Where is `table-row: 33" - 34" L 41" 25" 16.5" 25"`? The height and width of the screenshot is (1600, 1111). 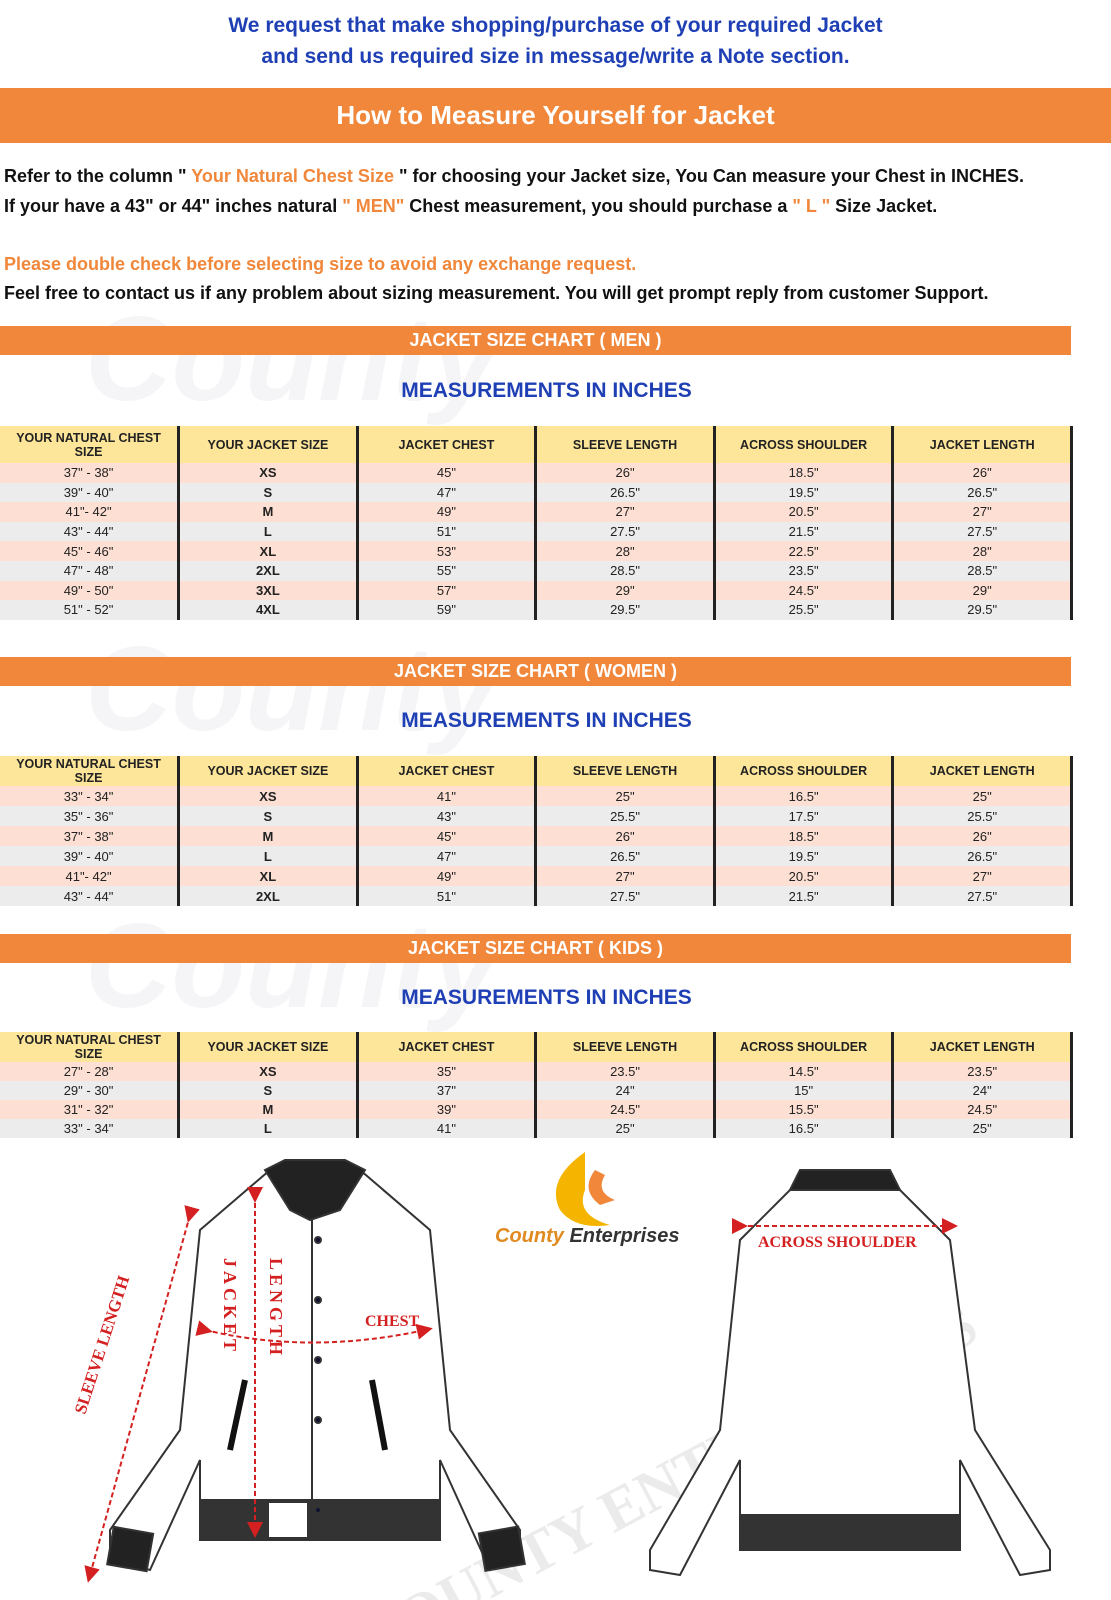 table-row: 33" - 34" L 41" 25" 16.5" 25" is located at coordinates (536, 1128).